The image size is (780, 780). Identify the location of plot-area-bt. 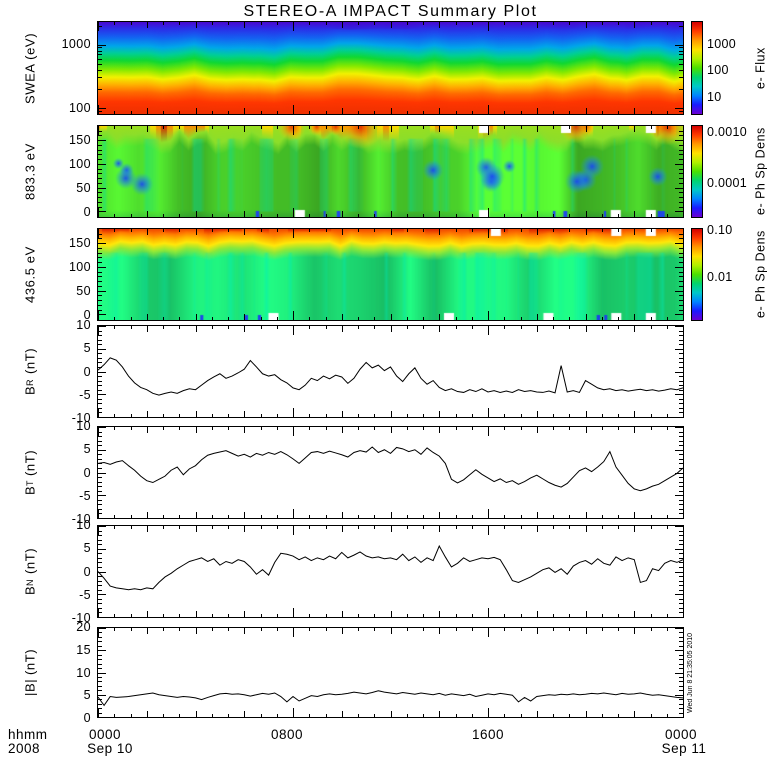
(390, 472).